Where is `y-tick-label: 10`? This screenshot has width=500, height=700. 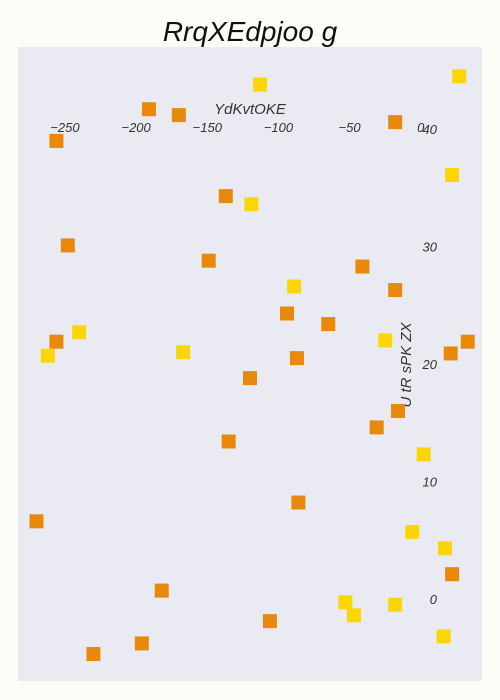
y-tick-label: 10 is located at coordinates (430, 481).